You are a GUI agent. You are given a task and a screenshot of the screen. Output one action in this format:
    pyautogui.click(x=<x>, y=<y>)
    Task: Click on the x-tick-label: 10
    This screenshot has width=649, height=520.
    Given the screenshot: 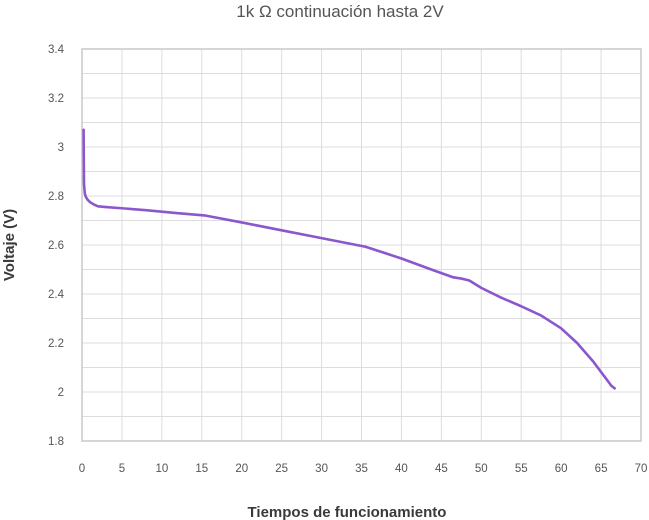 What is the action you would take?
    pyautogui.click(x=161, y=469)
    